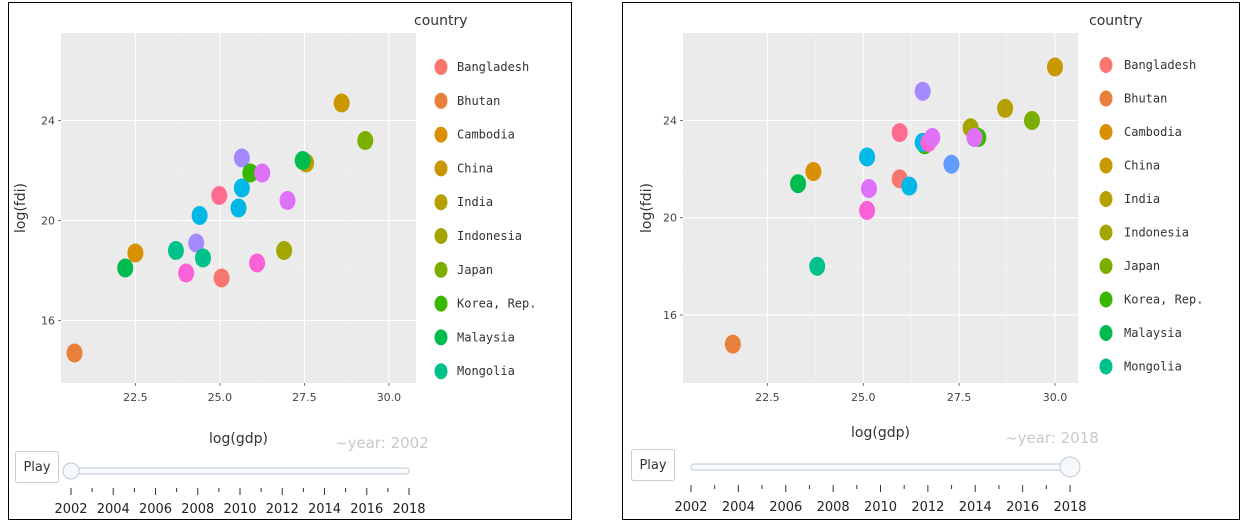  What do you see at coordinates (1156, 233) in the screenshot?
I see `legend-label: Indonesia` at bounding box center [1156, 233].